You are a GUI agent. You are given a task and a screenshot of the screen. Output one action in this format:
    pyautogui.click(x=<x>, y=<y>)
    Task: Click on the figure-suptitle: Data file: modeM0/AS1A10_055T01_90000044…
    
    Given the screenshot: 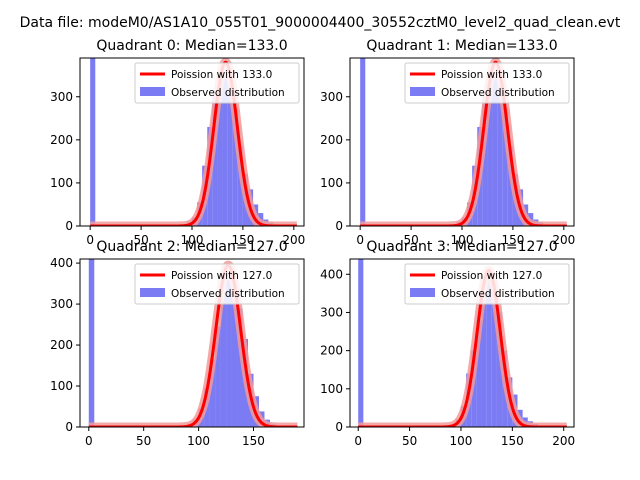 What is the action you would take?
    pyautogui.click(x=320, y=23)
    